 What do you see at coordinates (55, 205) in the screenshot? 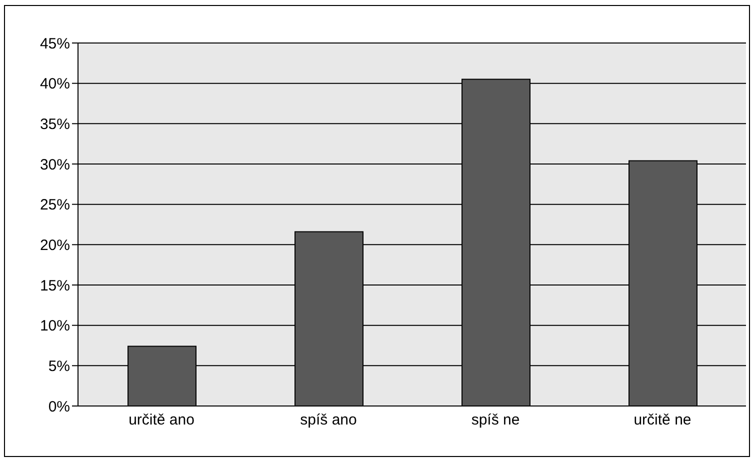
I see `y-tick-label: 25%` at bounding box center [55, 205].